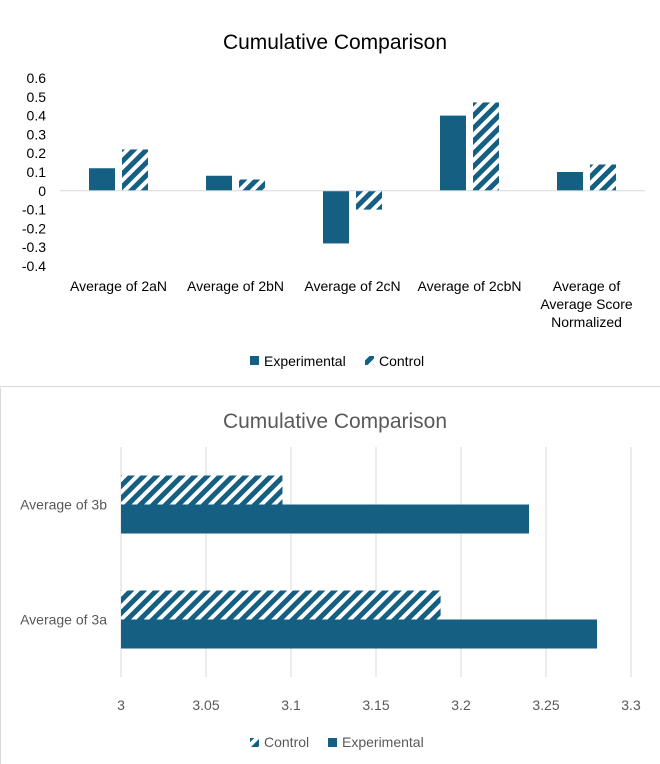 The width and height of the screenshot is (660, 764). Describe the element at coordinates (37, 134) in the screenshot. I see `y-tick-label: 0.3` at that location.